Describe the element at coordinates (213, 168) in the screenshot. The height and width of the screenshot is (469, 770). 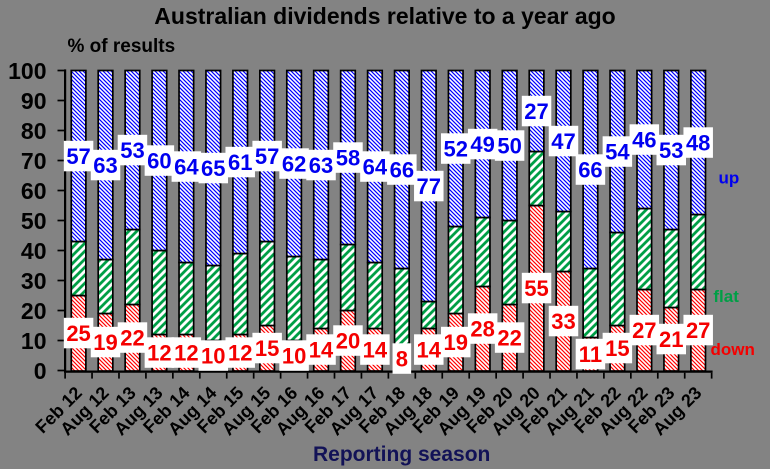
I see `svg-text: 65` at that location.